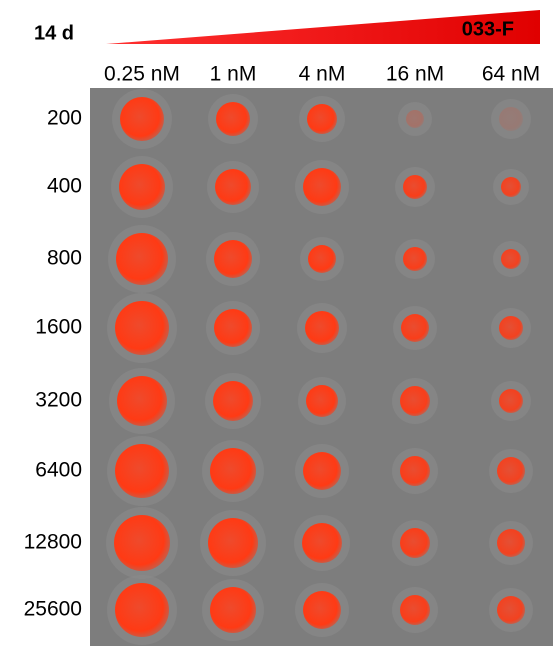 The height and width of the screenshot is (646, 553). I want to click on row-label: 25600, so click(53, 609).